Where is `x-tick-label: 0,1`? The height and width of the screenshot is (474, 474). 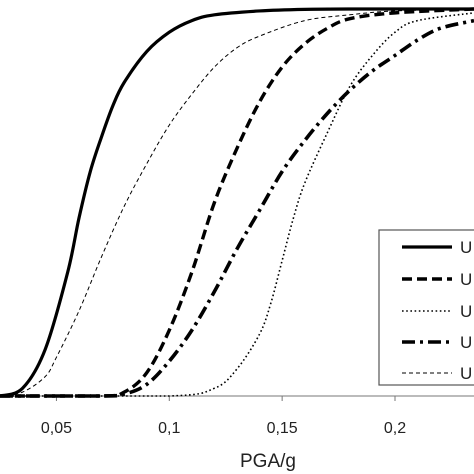 x-tick-label: 0,1 is located at coordinates (169, 428).